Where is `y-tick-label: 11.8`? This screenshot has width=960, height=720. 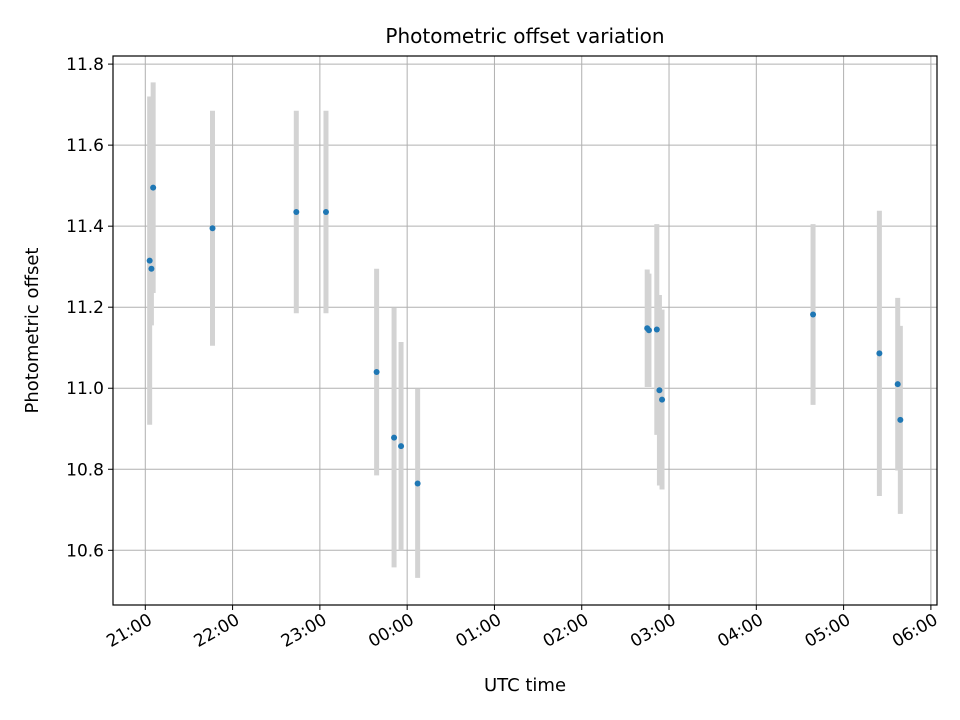 y-tick-label: 11.8 is located at coordinates (85, 65).